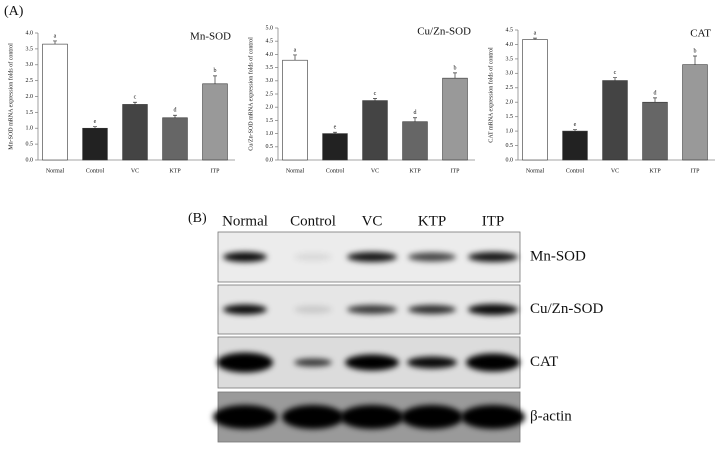  I want to click on row-label: Mn-SOD, so click(558, 256).